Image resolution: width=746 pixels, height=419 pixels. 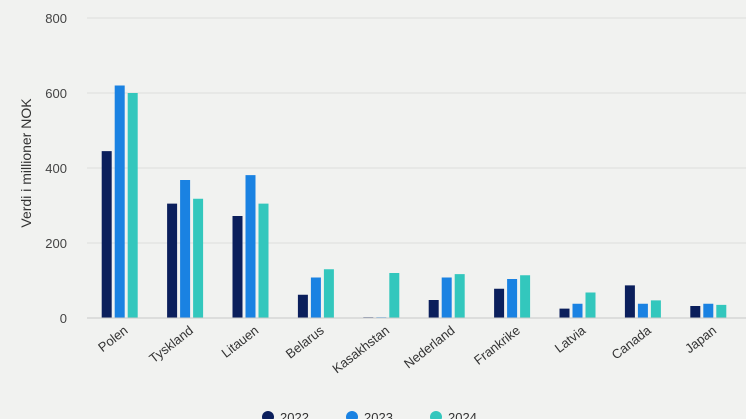 What do you see at coordinates (429, 347) in the screenshot?
I see `x-category-label: Nederland` at bounding box center [429, 347].